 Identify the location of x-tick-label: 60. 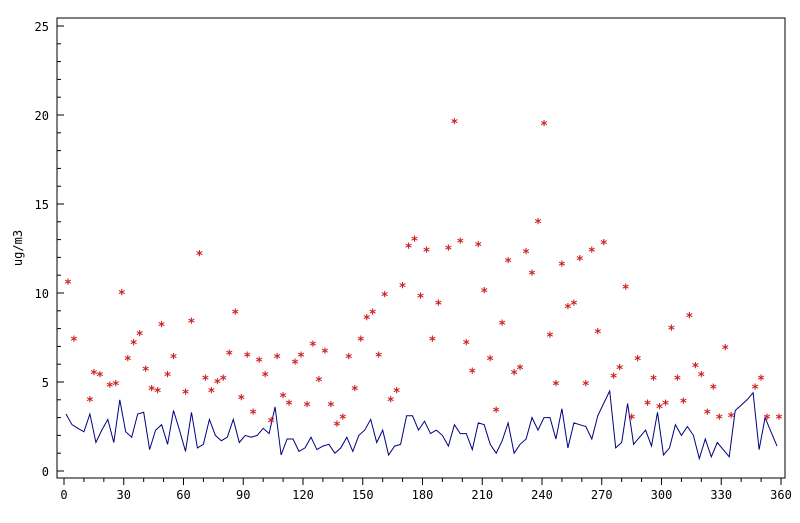
(183, 495).